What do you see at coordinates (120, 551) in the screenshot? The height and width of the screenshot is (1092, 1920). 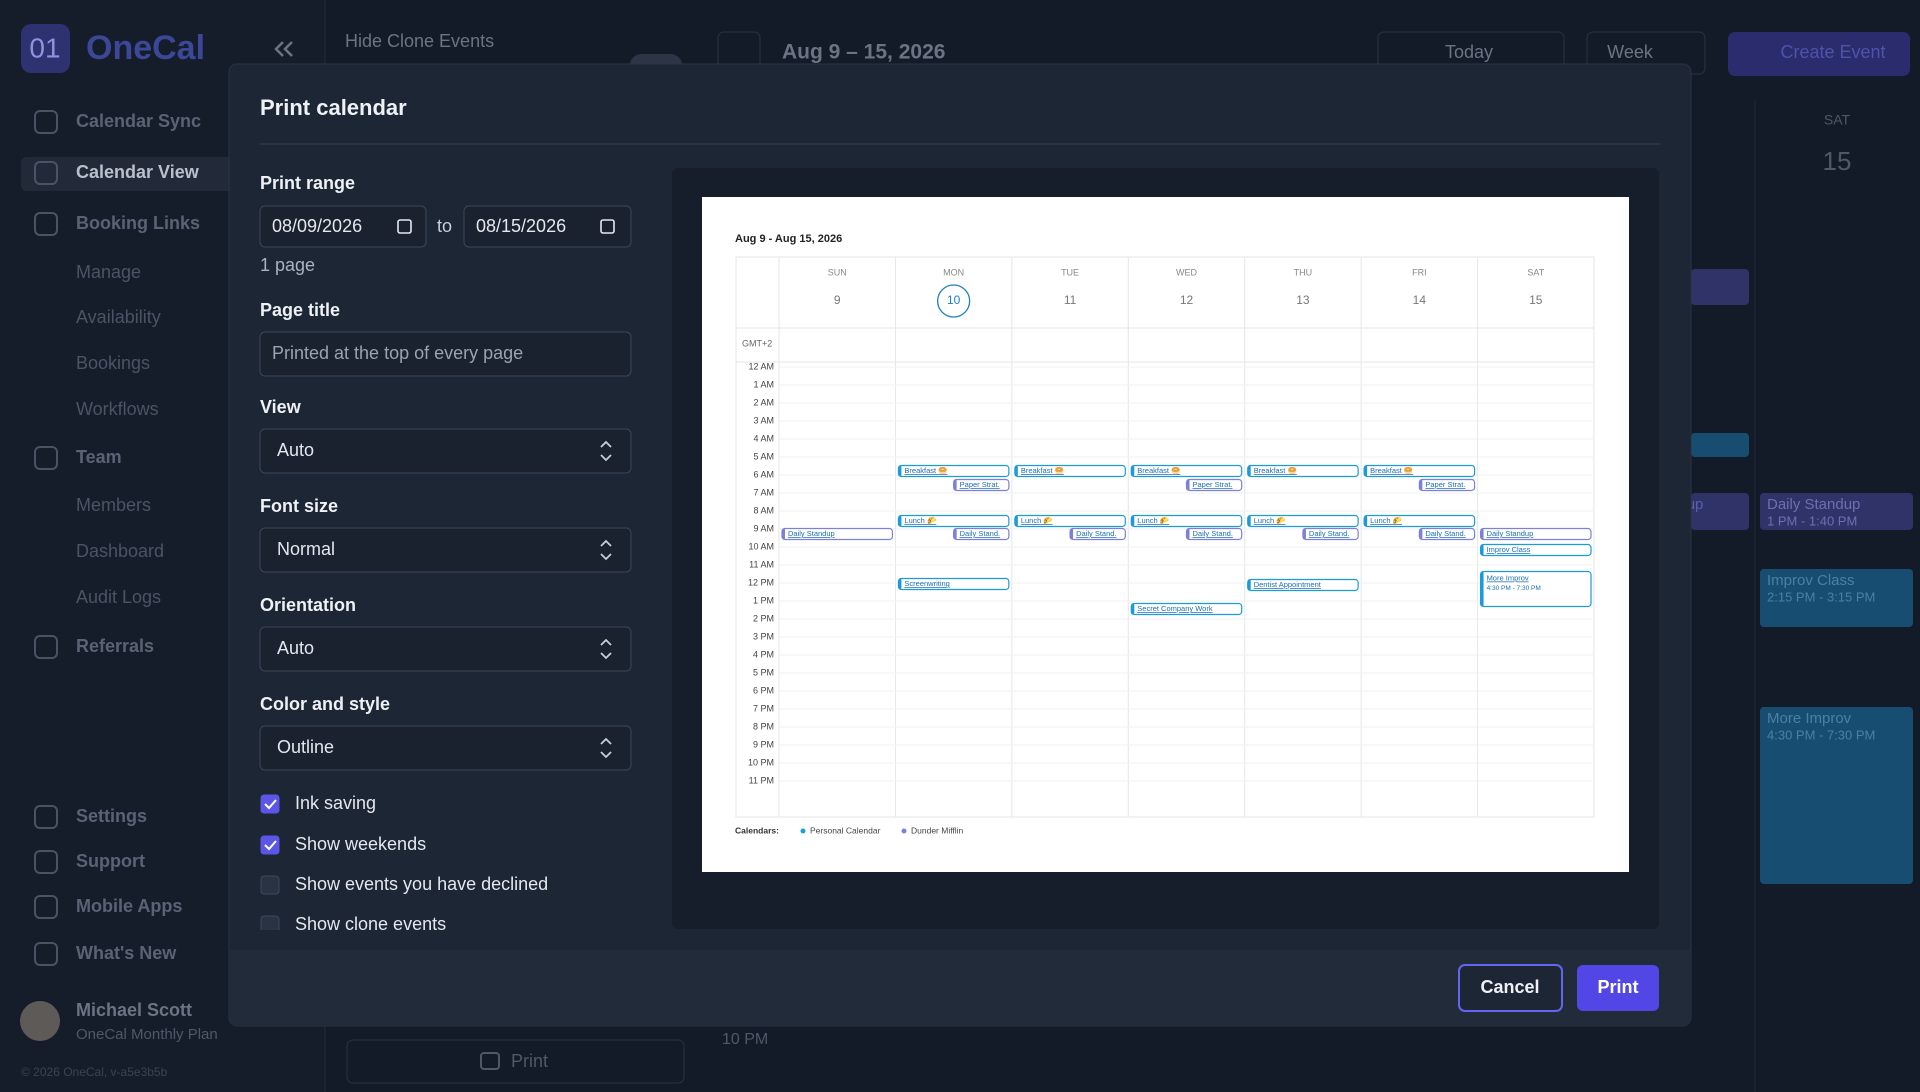 I see `nav-item: Dashboard` at bounding box center [120, 551].